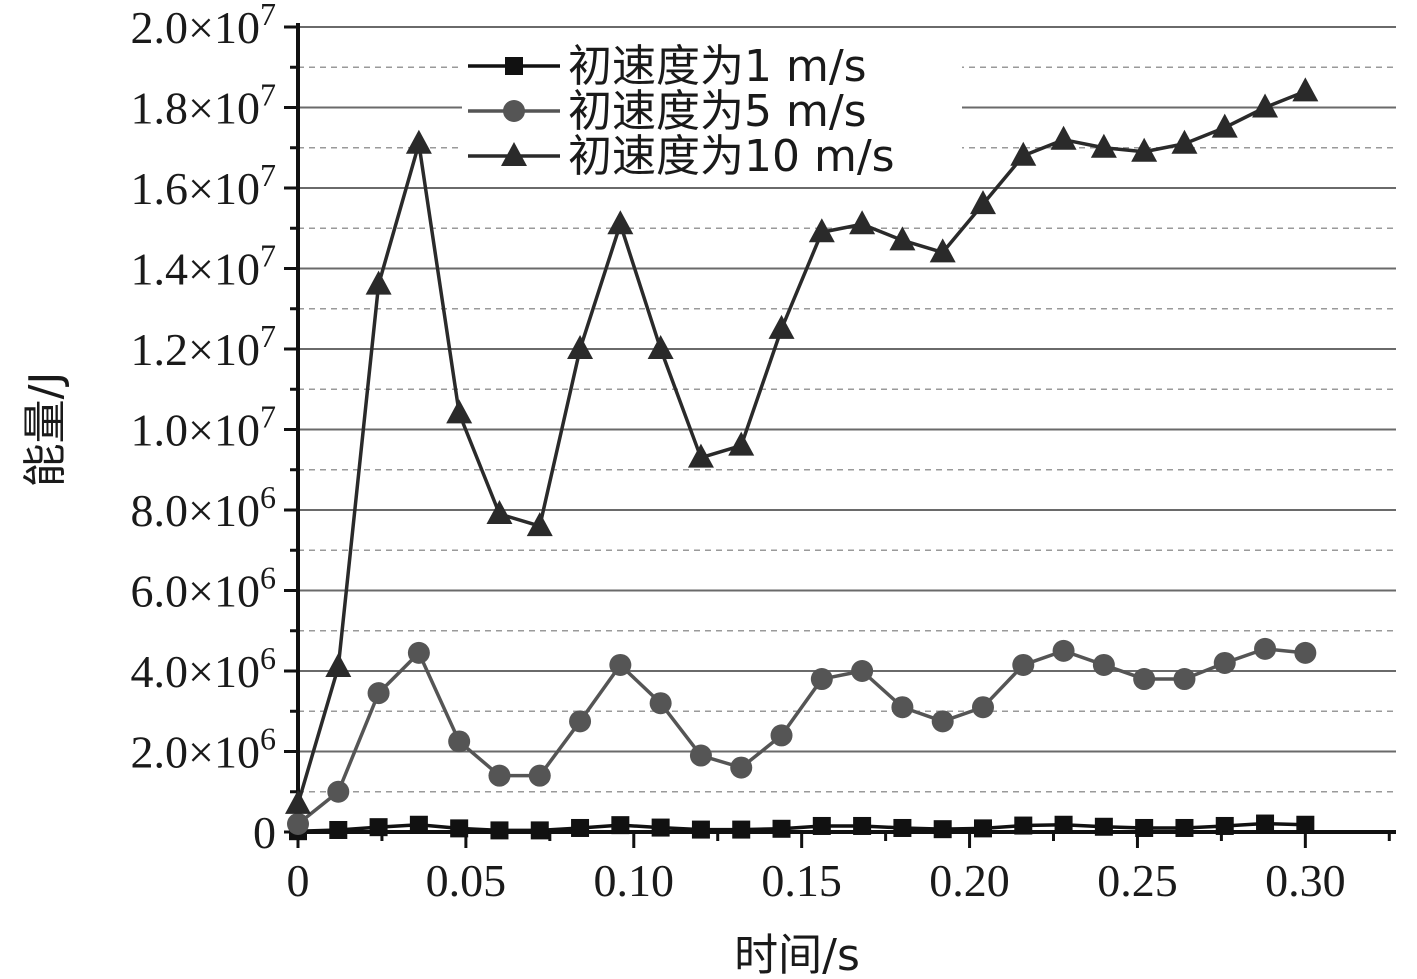 The height and width of the screenshot is (979, 1417). What do you see at coordinates (203, 266) in the screenshot?
I see `y-tick-label: 1.4×10⁷` at bounding box center [203, 266].